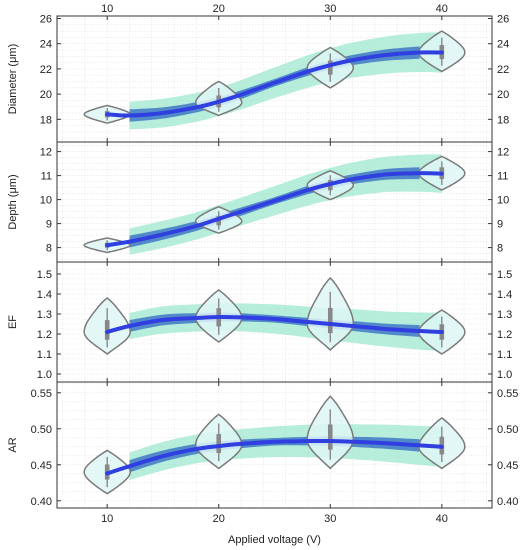 Image resolution: width=522 pixels, height=550 pixels. What do you see at coordinates (107, 9) in the screenshot?
I see `x-tick-label-top: 10` at bounding box center [107, 9].